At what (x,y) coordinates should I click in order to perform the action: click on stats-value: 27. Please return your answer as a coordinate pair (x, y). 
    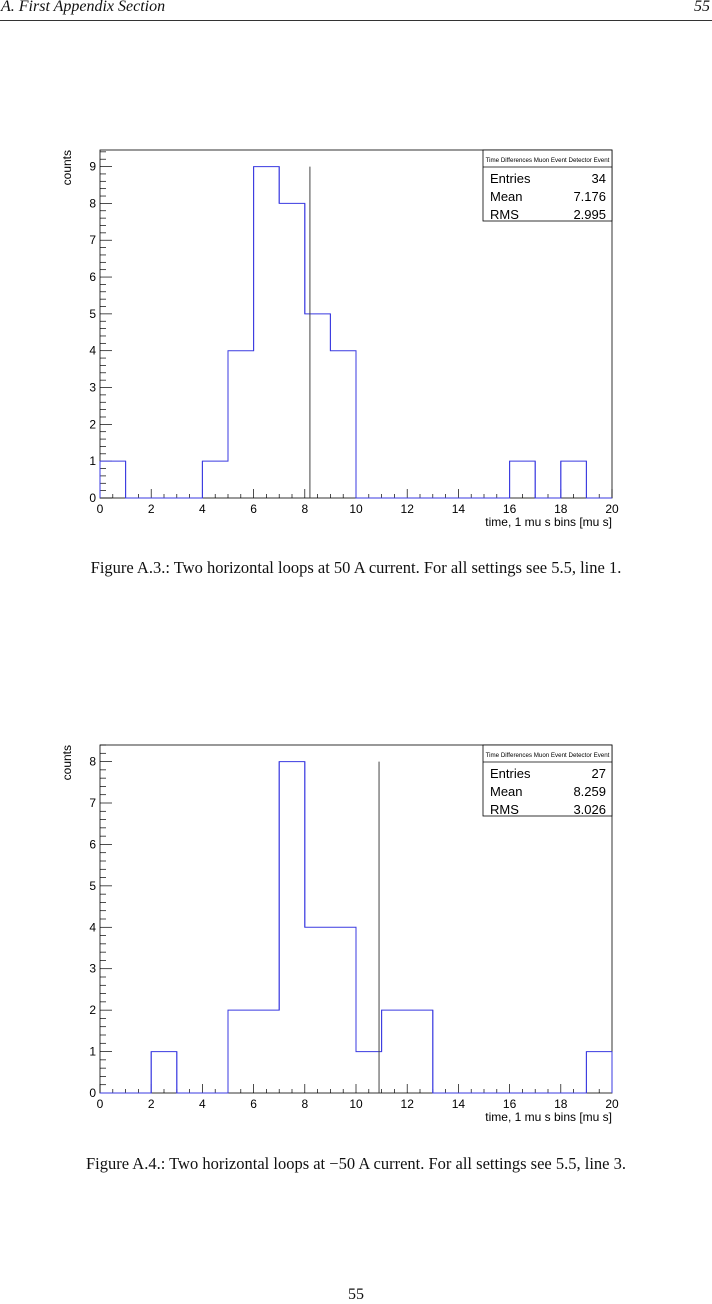
    Looking at the image, I should click on (599, 773).